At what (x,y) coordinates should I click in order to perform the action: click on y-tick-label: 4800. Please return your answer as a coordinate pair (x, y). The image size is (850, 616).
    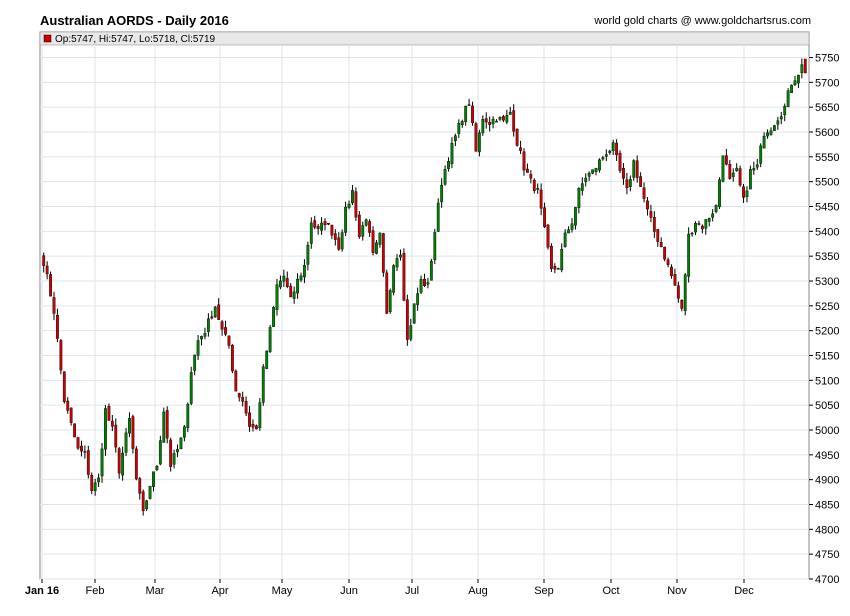
    Looking at the image, I should click on (827, 530).